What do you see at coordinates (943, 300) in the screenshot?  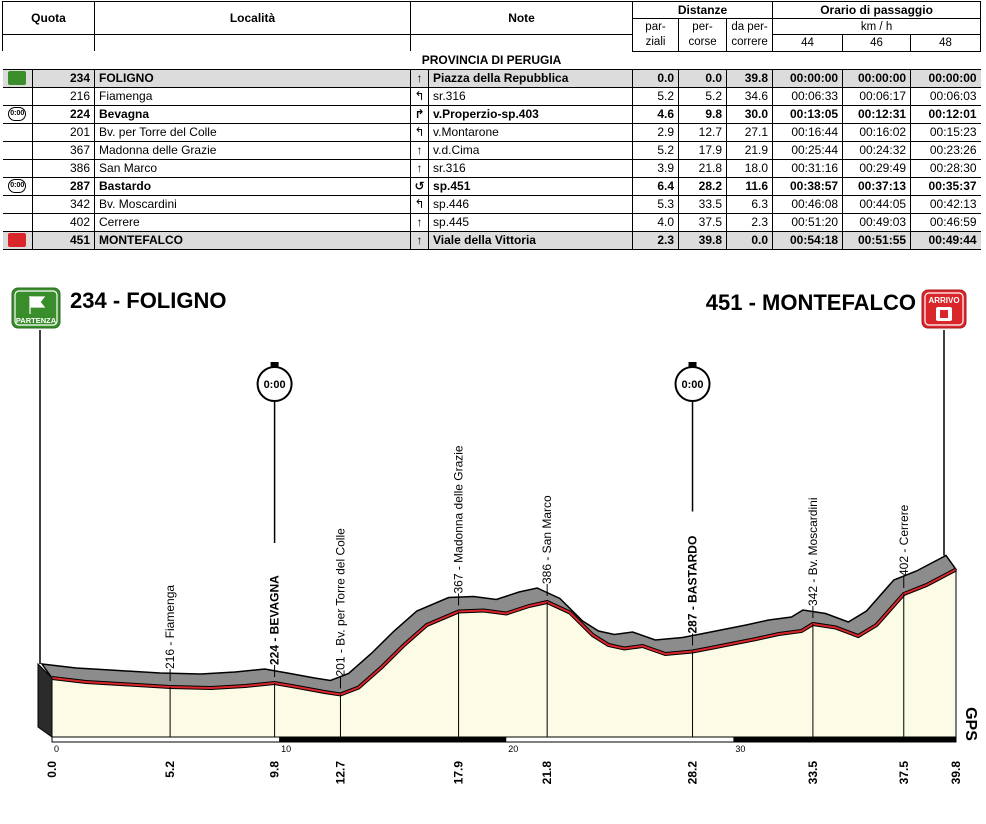 I see `finish-badge-label: ARRIVO` at bounding box center [943, 300].